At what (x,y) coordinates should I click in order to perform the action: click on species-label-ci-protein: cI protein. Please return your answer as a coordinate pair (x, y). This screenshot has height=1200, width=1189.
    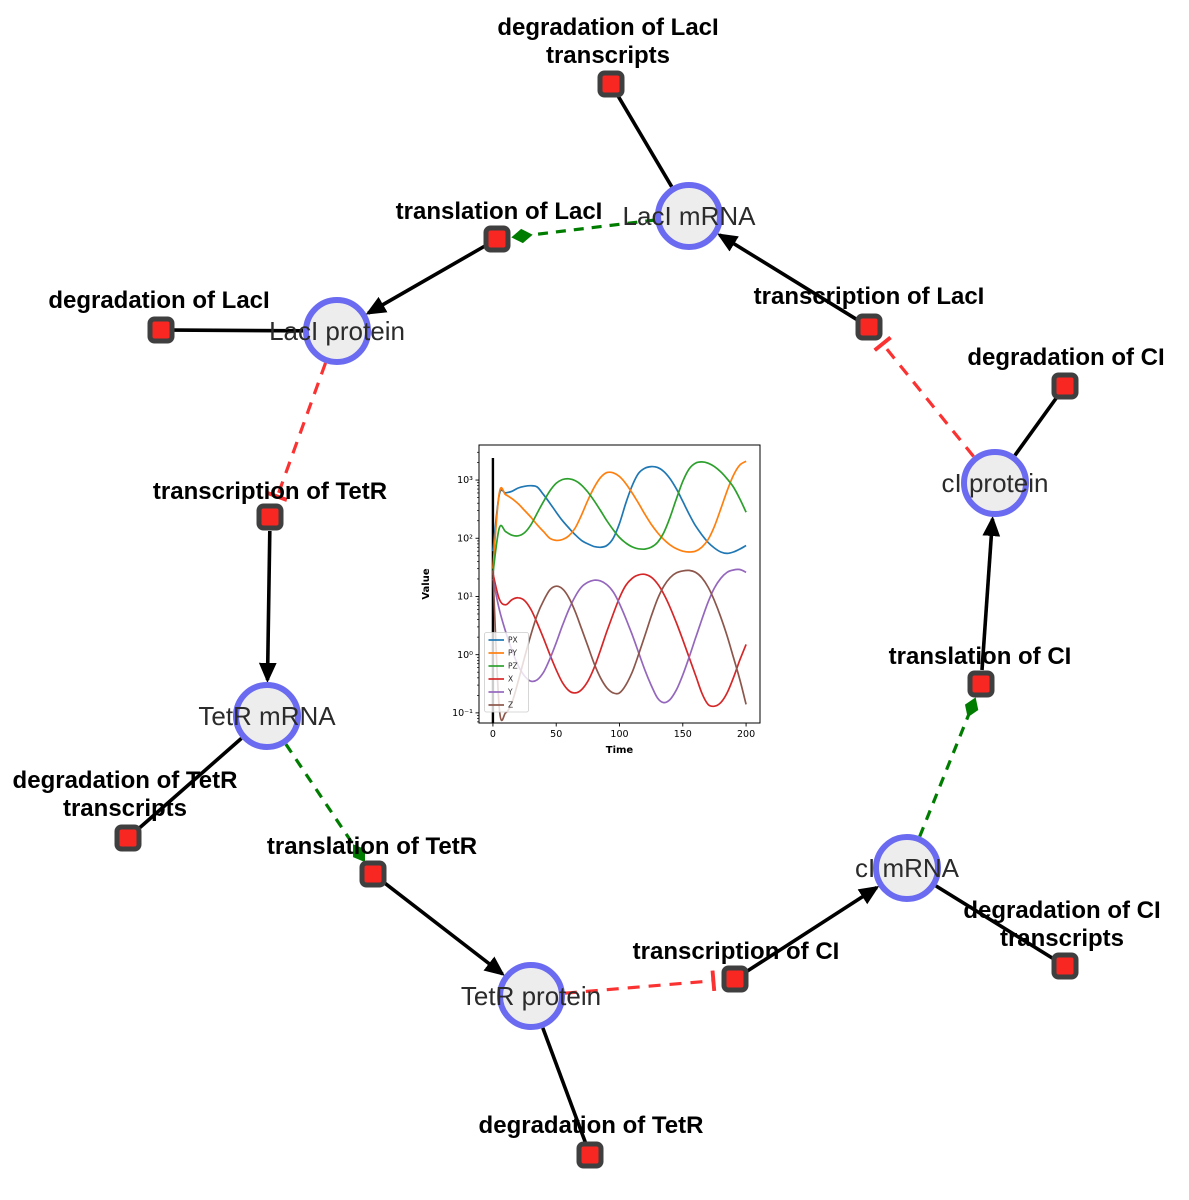
    Looking at the image, I should click on (995, 483).